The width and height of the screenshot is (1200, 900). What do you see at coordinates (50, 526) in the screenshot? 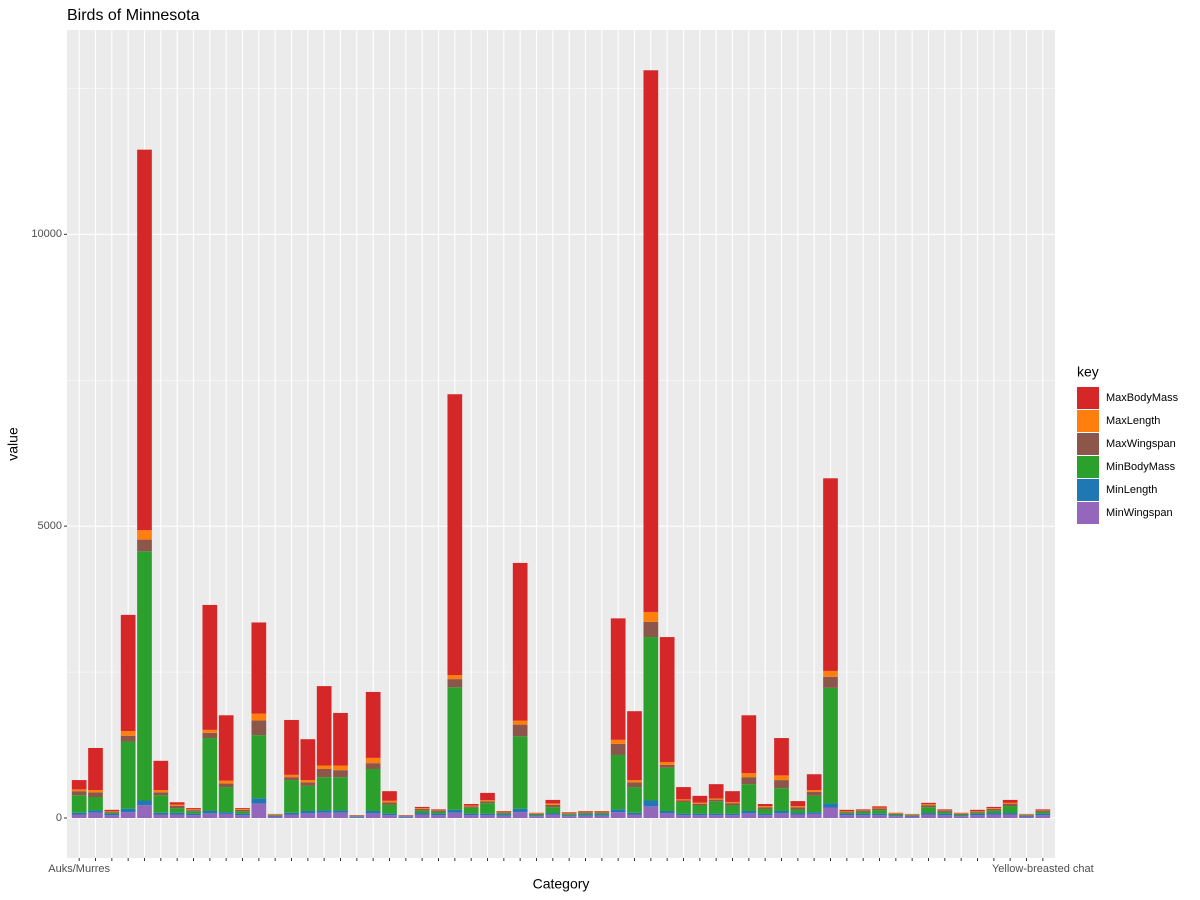
I see `y-tick-label: 5000` at bounding box center [50, 526].